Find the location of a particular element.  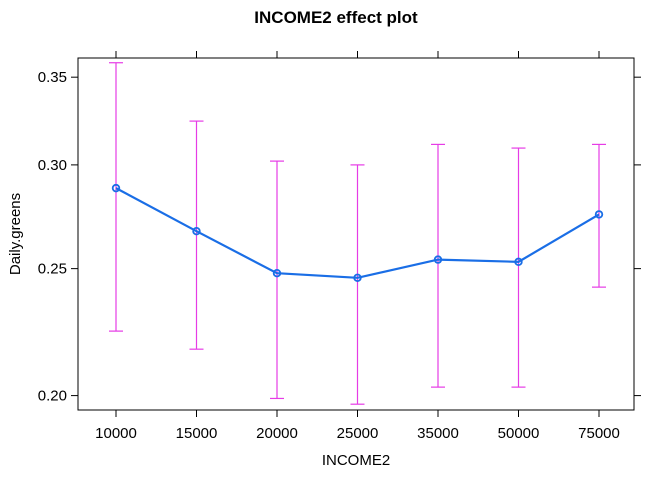

y-axis-label: Daily.greens is located at coordinates (15, 234).